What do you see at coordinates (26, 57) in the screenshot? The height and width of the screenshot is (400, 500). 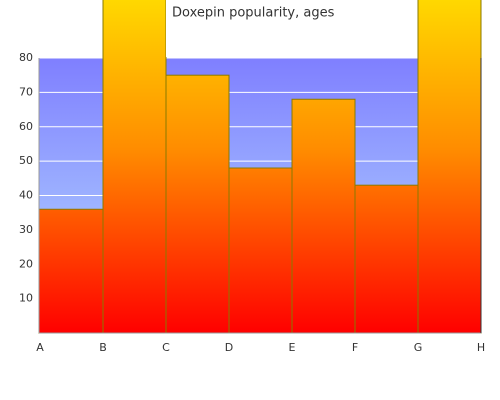 I see `y-tick-label: 80` at bounding box center [26, 57].